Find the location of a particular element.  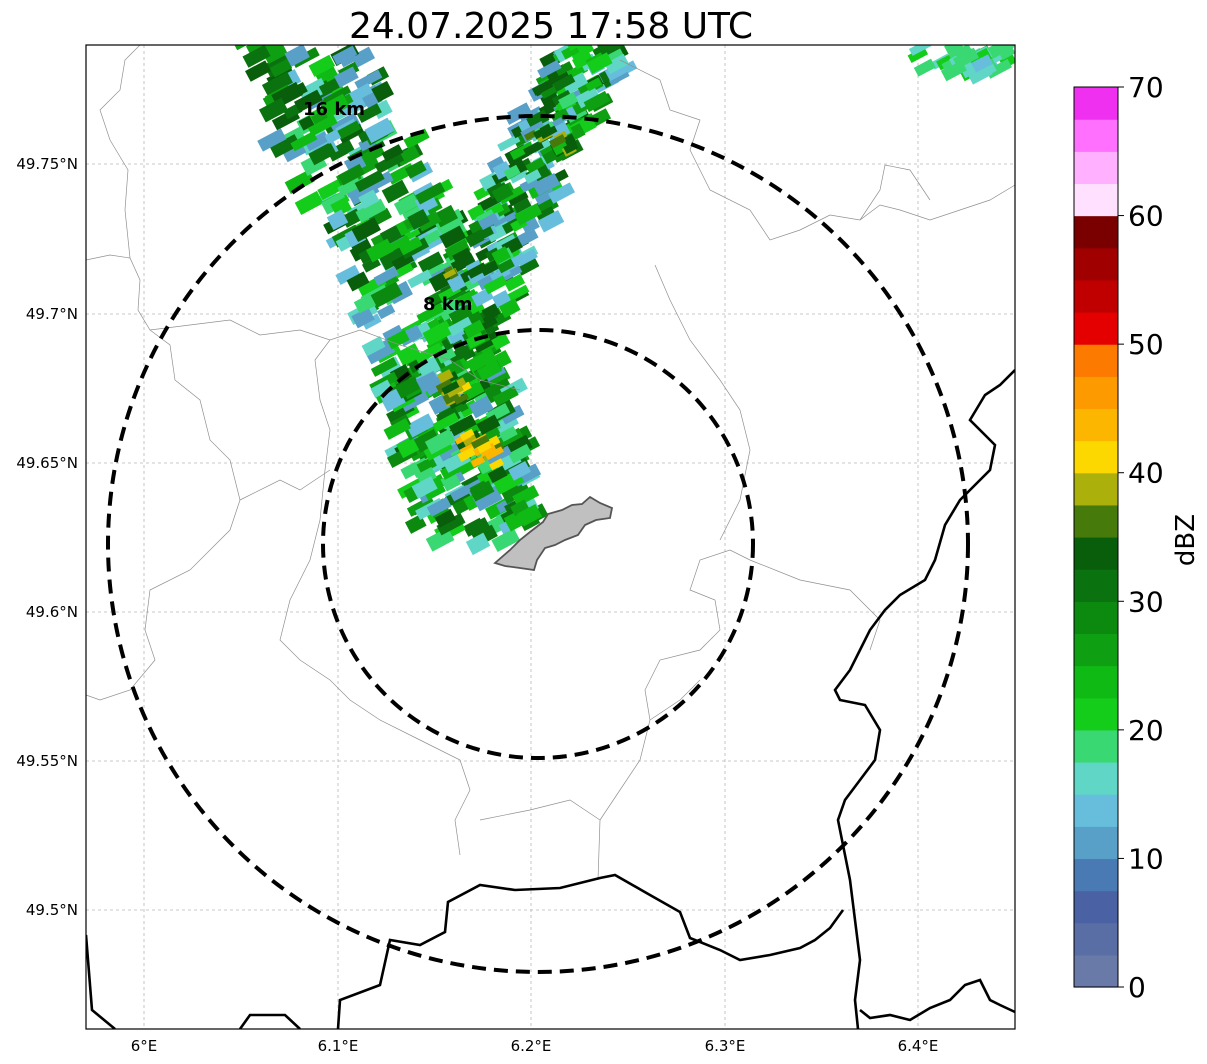

lon-tick: 6°E is located at coordinates (144, 1046).